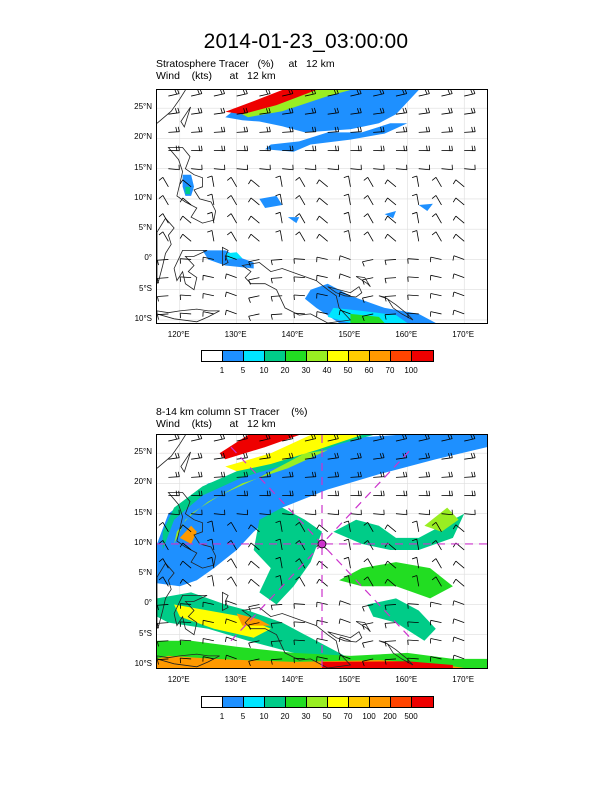 The height and width of the screenshot is (792, 612). What do you see at coordinates (349, 334) in the screenshot?
I see `lon-tick-label: 150°E` at bounding box center [349, 334].